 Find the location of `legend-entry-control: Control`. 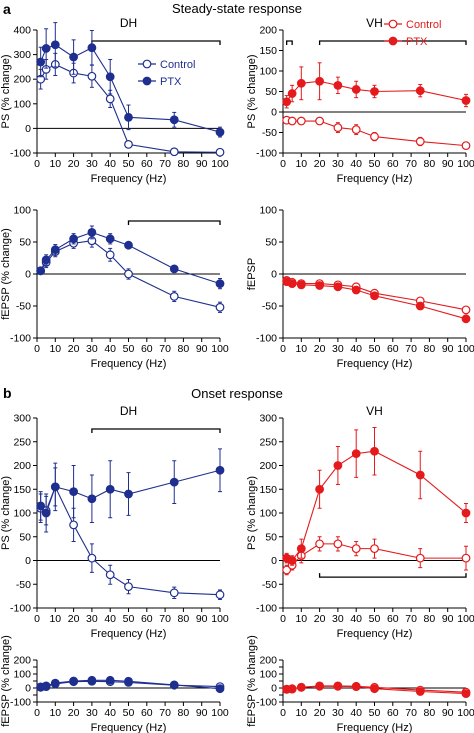

legend-entry-control: Control is located at coordinates (166, 65).